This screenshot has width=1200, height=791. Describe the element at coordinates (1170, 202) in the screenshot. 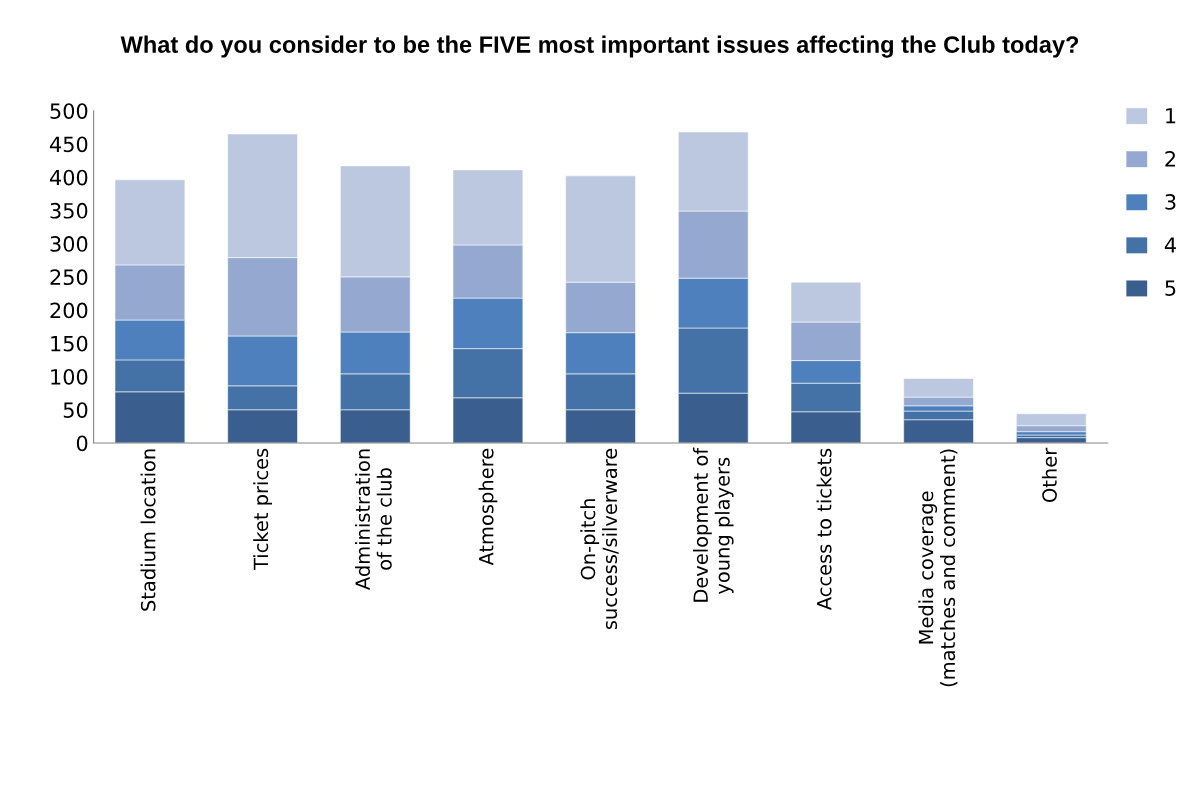

I see `legend-label: 3` at that location.